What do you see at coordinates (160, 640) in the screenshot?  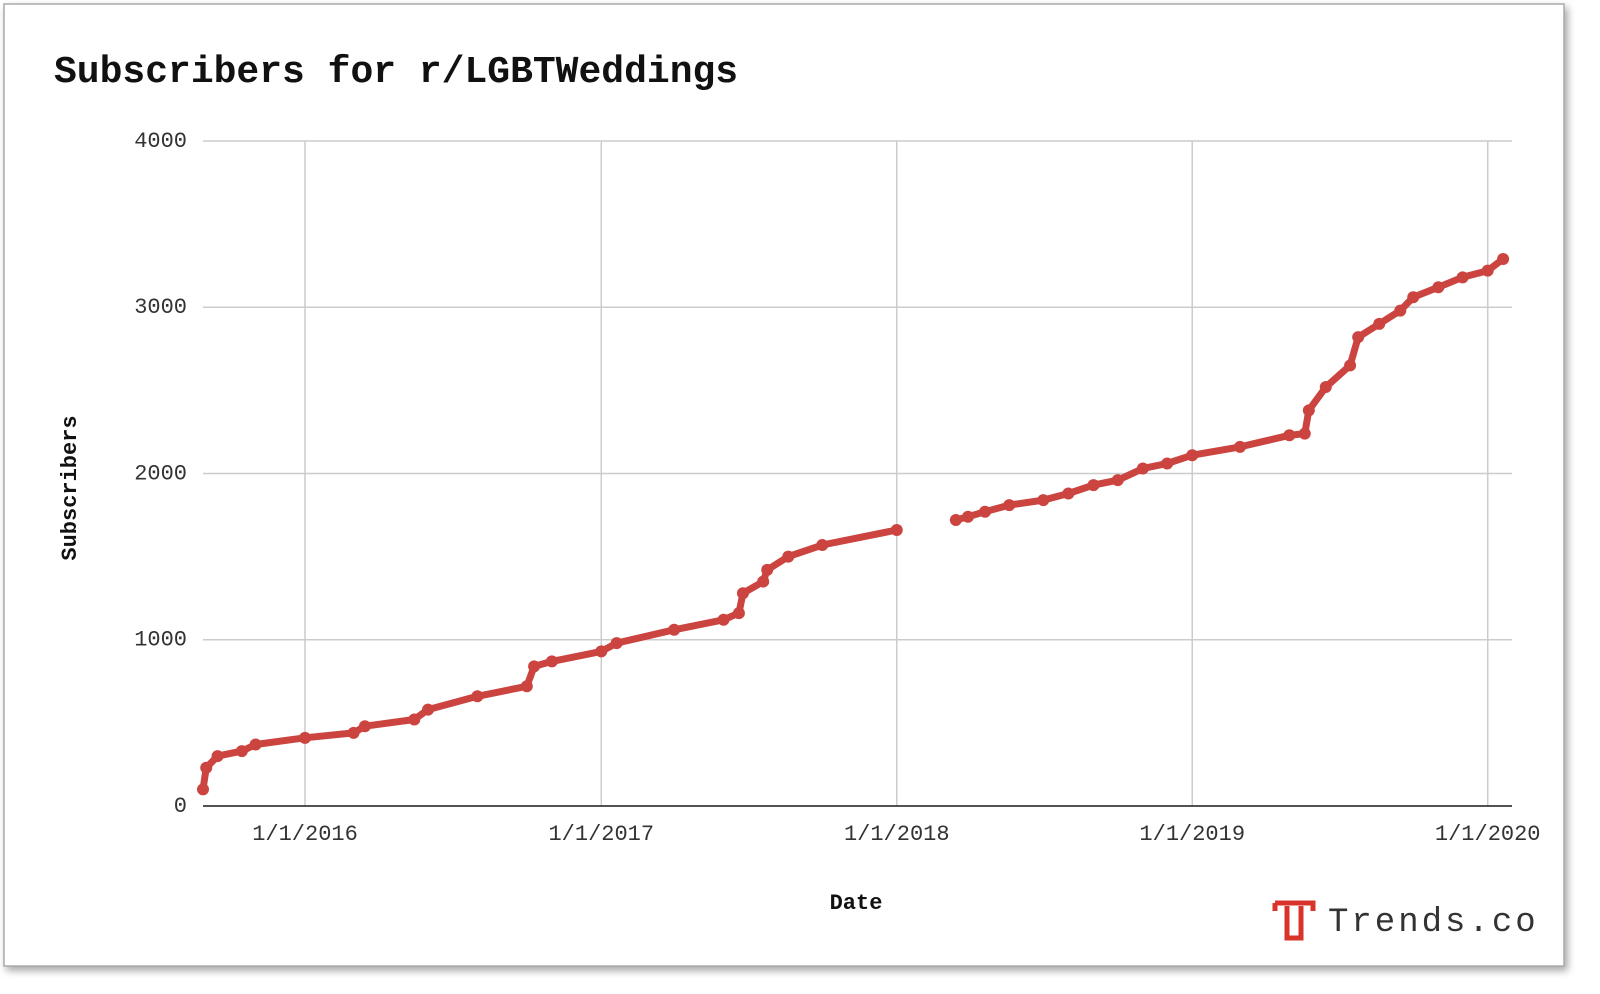 I see `y-tick-label: 1000` at bounding box center [160, 640].